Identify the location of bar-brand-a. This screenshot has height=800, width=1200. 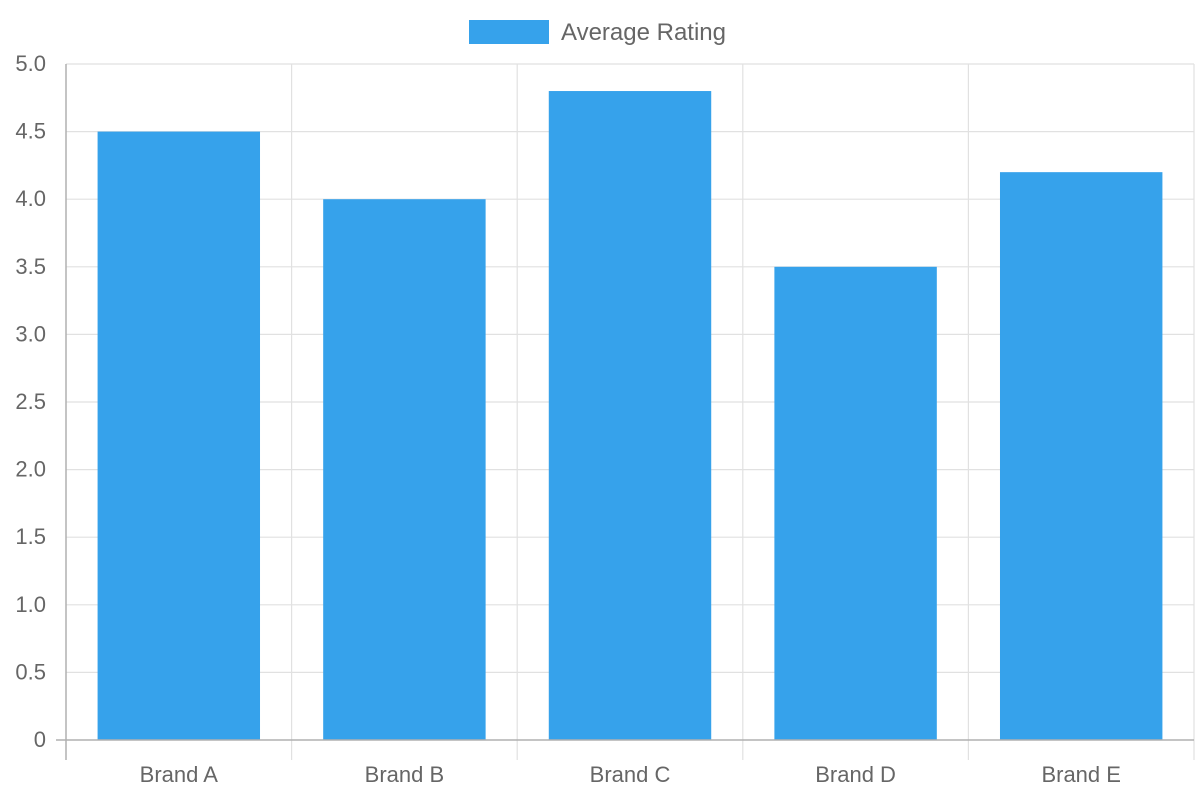
(179, 436).